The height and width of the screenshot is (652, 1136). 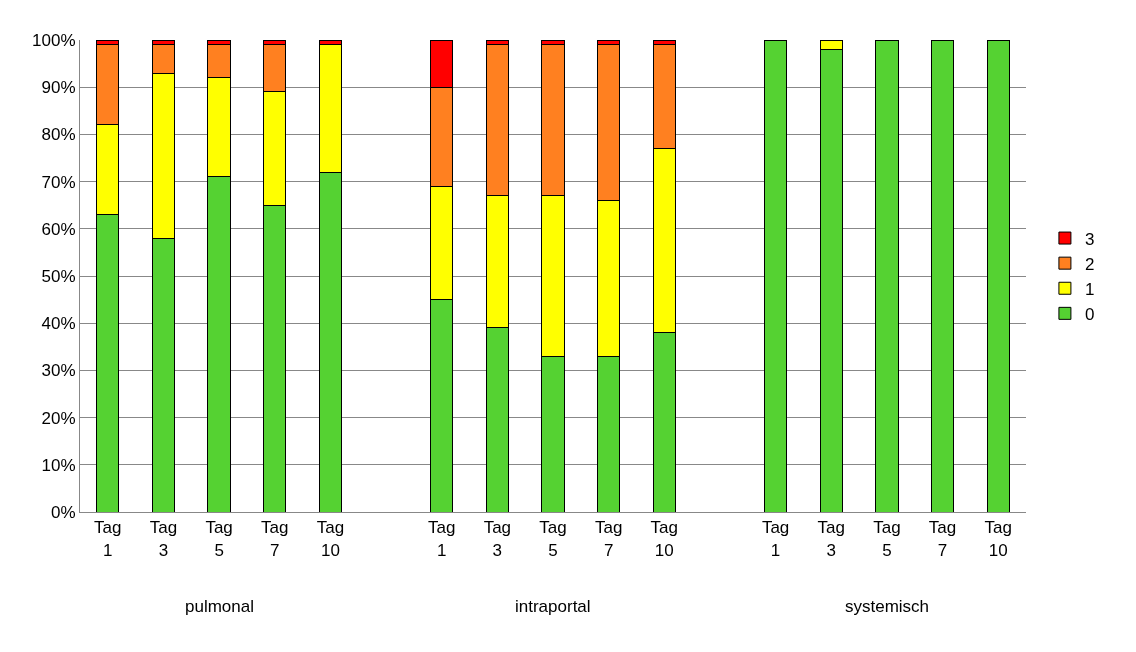 What do you see at coordinates (58, 465) in the screenshot?
I see `y-tick-label: 10%` at bounding box center [58, 465].